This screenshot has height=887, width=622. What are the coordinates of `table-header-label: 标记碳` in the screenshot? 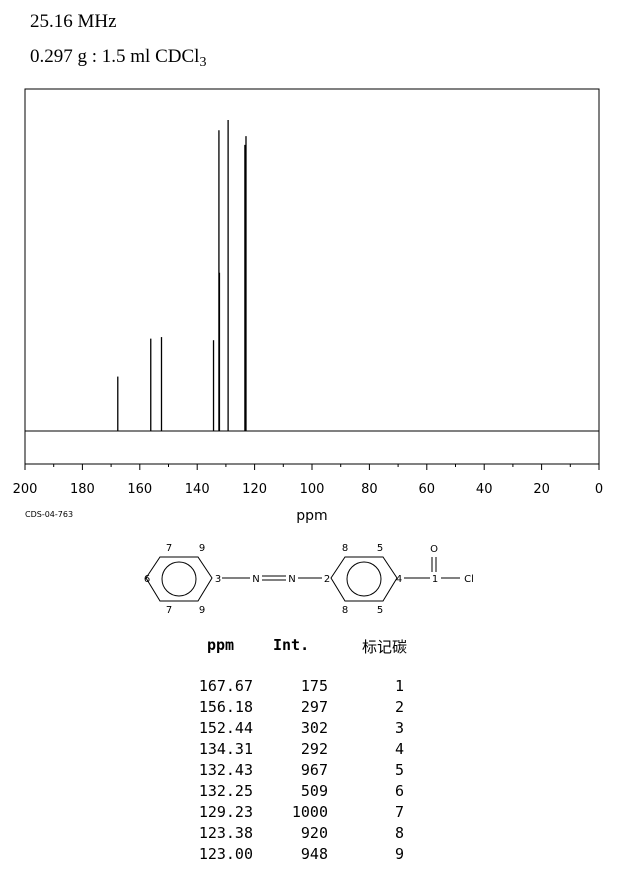 It's located at (385, 647).